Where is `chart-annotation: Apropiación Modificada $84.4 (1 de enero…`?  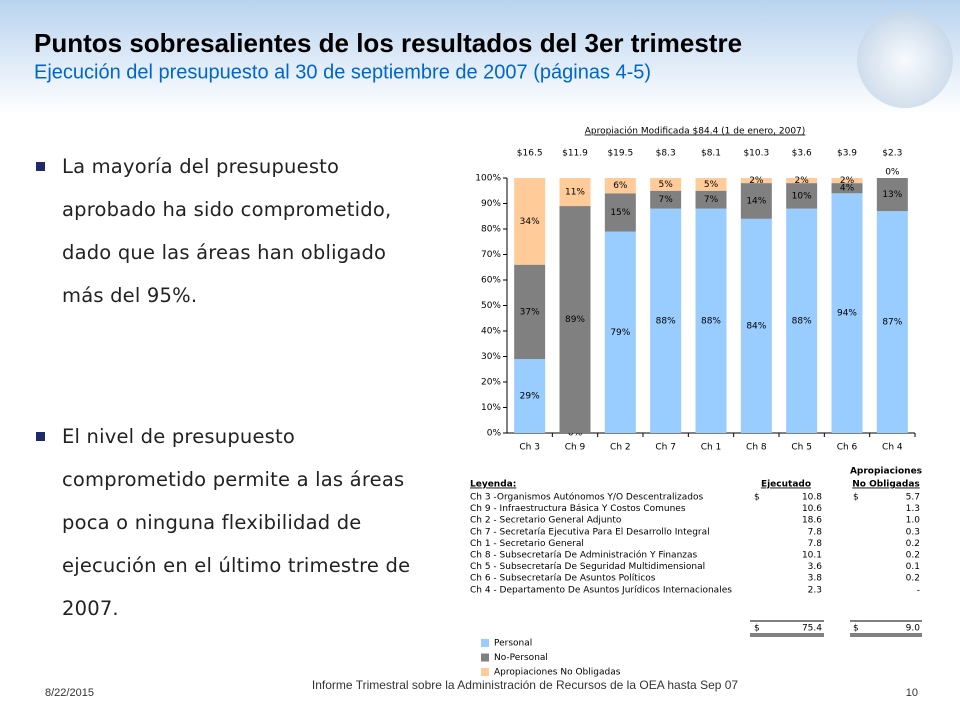
chart-annotation: Apropiación Modificada $84.4 (1 de enero… is located at coordinates (695, 131).